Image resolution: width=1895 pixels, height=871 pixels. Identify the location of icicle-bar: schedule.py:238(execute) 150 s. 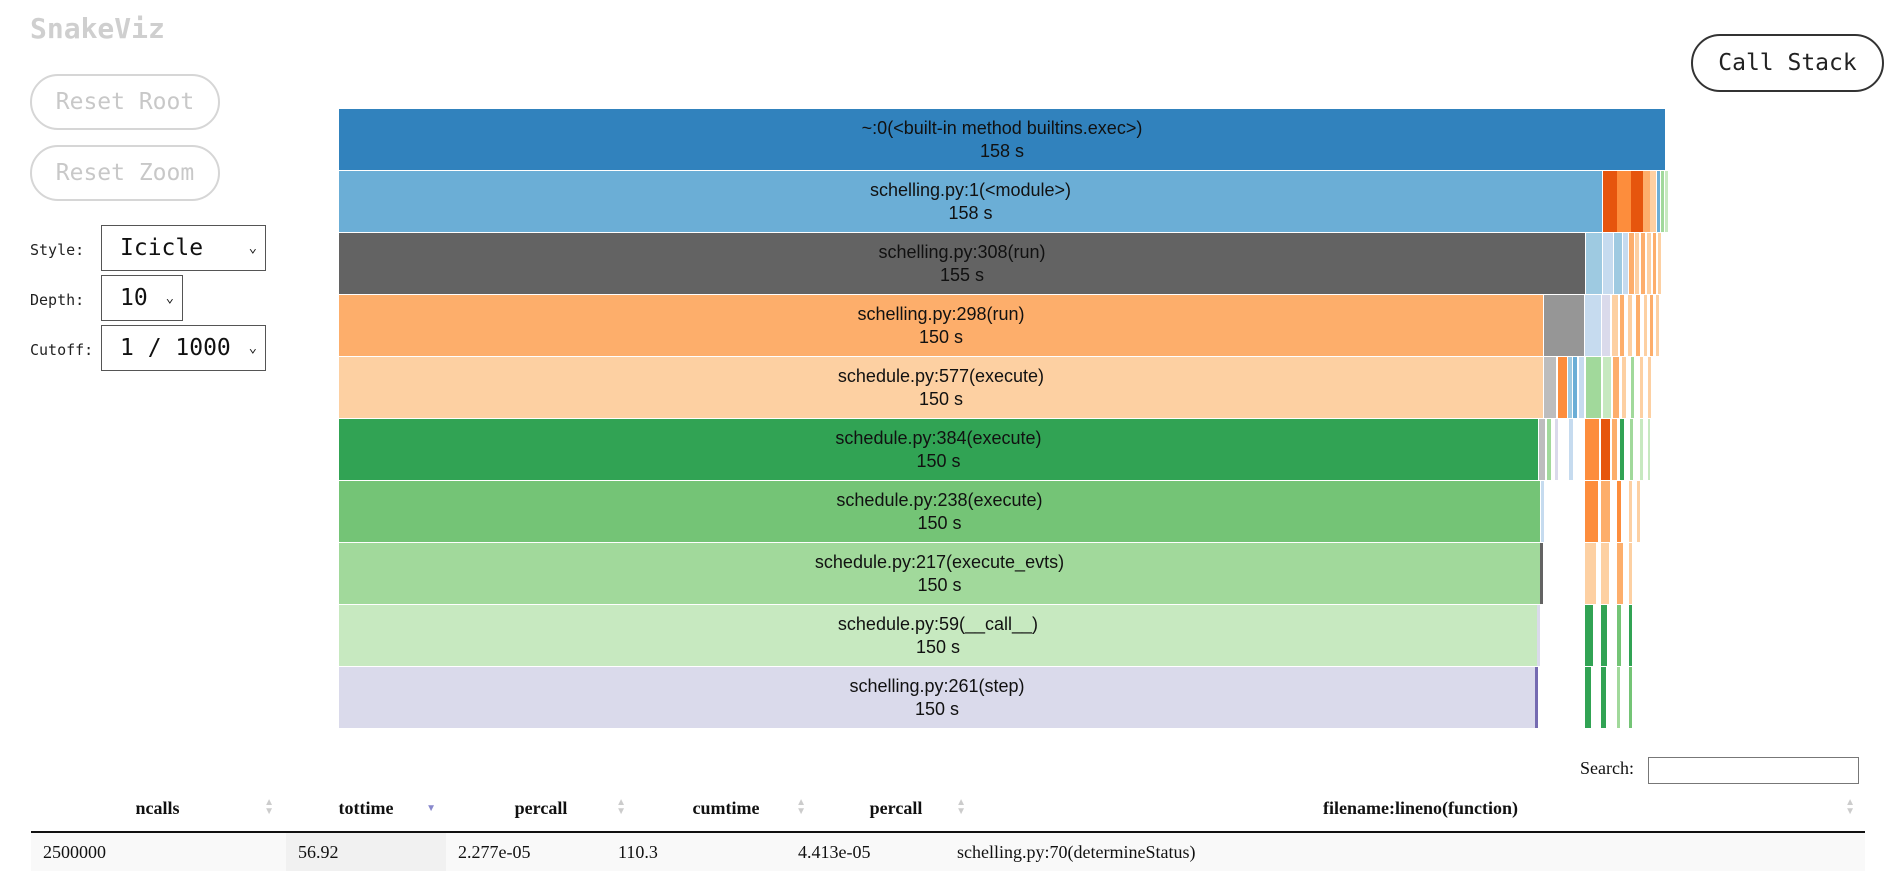
(939, 511).